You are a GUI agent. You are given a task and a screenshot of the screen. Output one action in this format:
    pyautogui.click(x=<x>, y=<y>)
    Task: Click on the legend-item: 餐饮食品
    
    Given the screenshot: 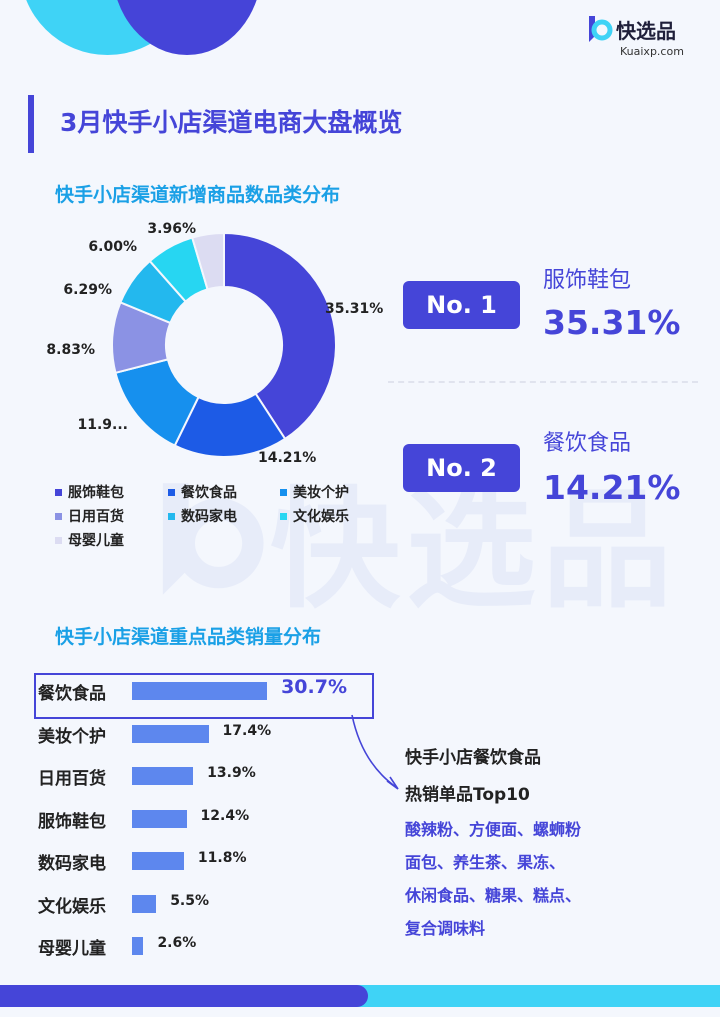 What is the action you would take?
    pyautogui.click(x=202, y=492)
    